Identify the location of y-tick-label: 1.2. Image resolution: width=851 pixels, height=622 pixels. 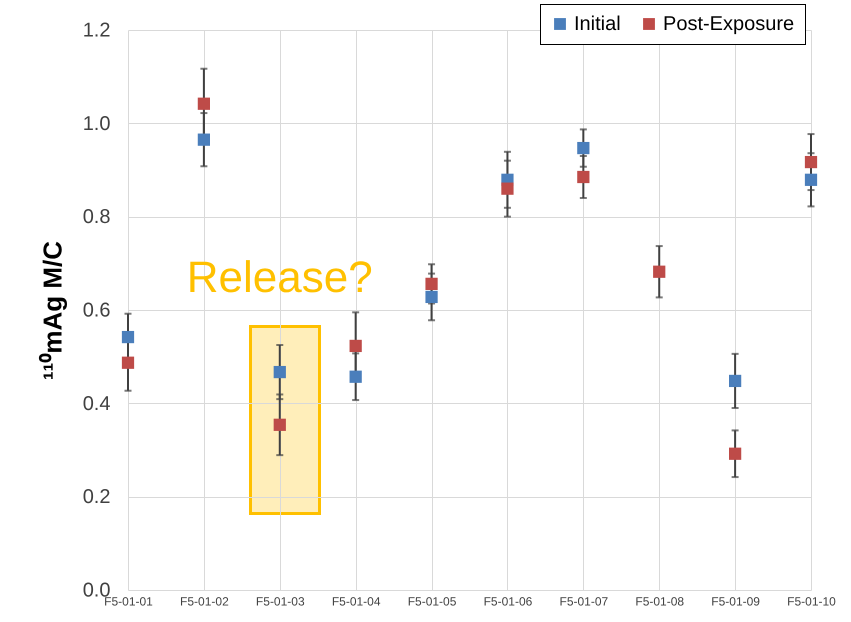
(96, 31).